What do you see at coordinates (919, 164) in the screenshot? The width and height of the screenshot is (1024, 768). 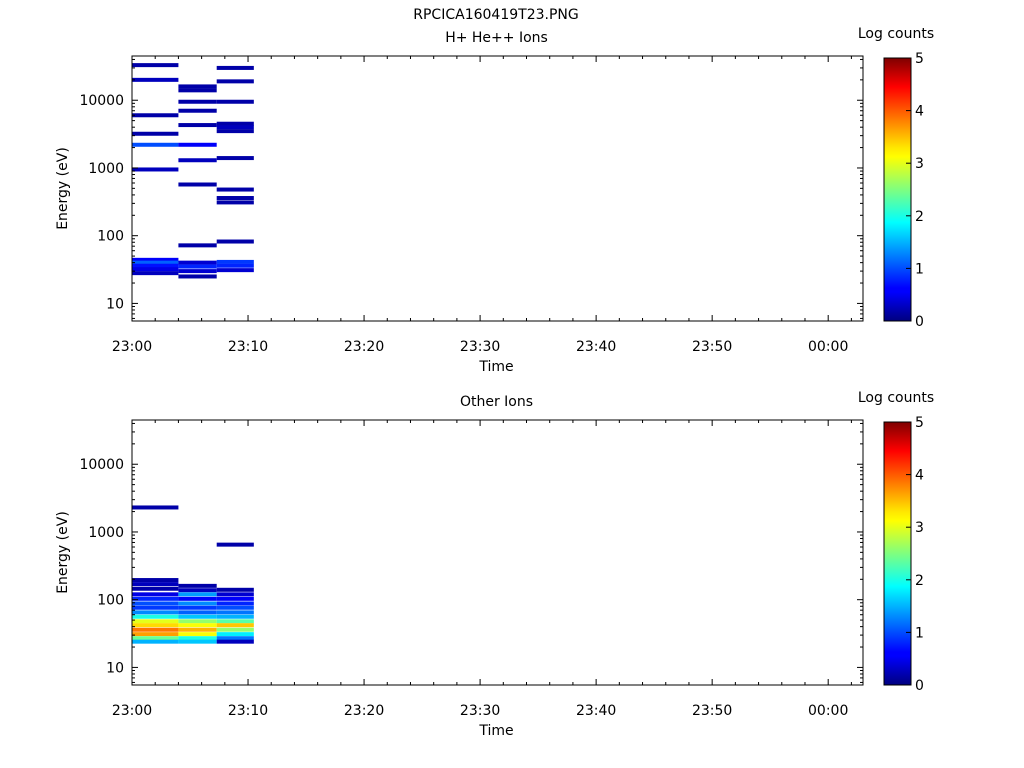 I see `colorbar-tick-label: 3` at bounding box center [919, 164].